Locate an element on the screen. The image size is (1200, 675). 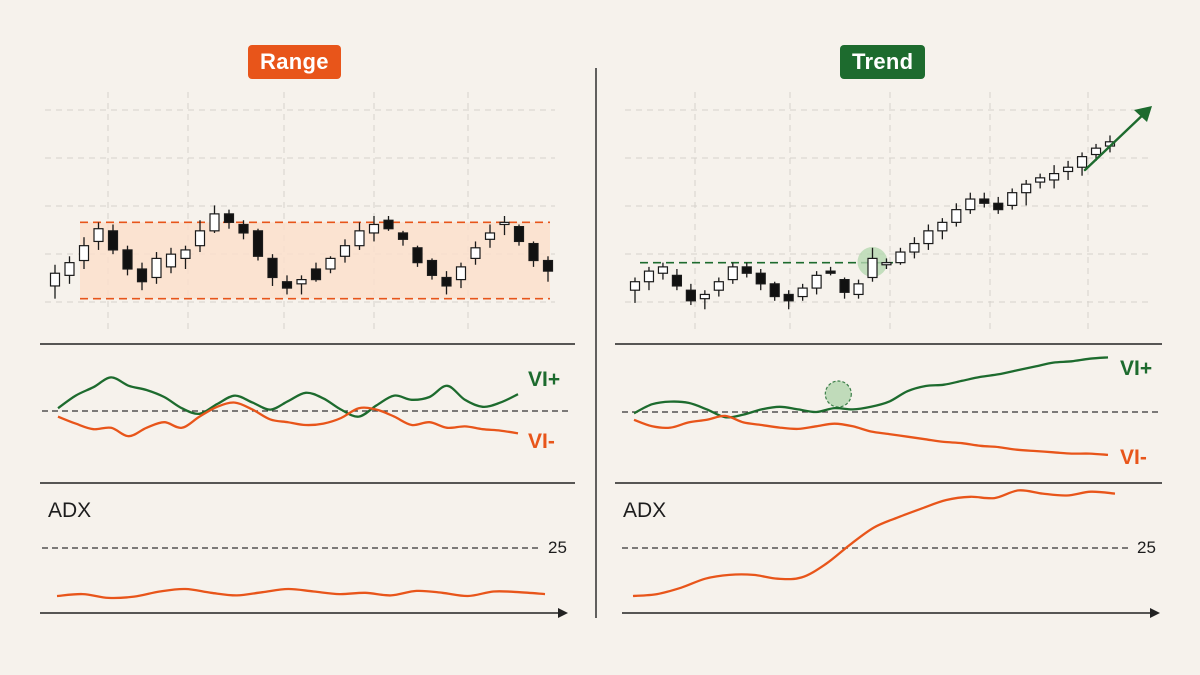
trend-series-vi-minus is located at coordinates (871, 435).